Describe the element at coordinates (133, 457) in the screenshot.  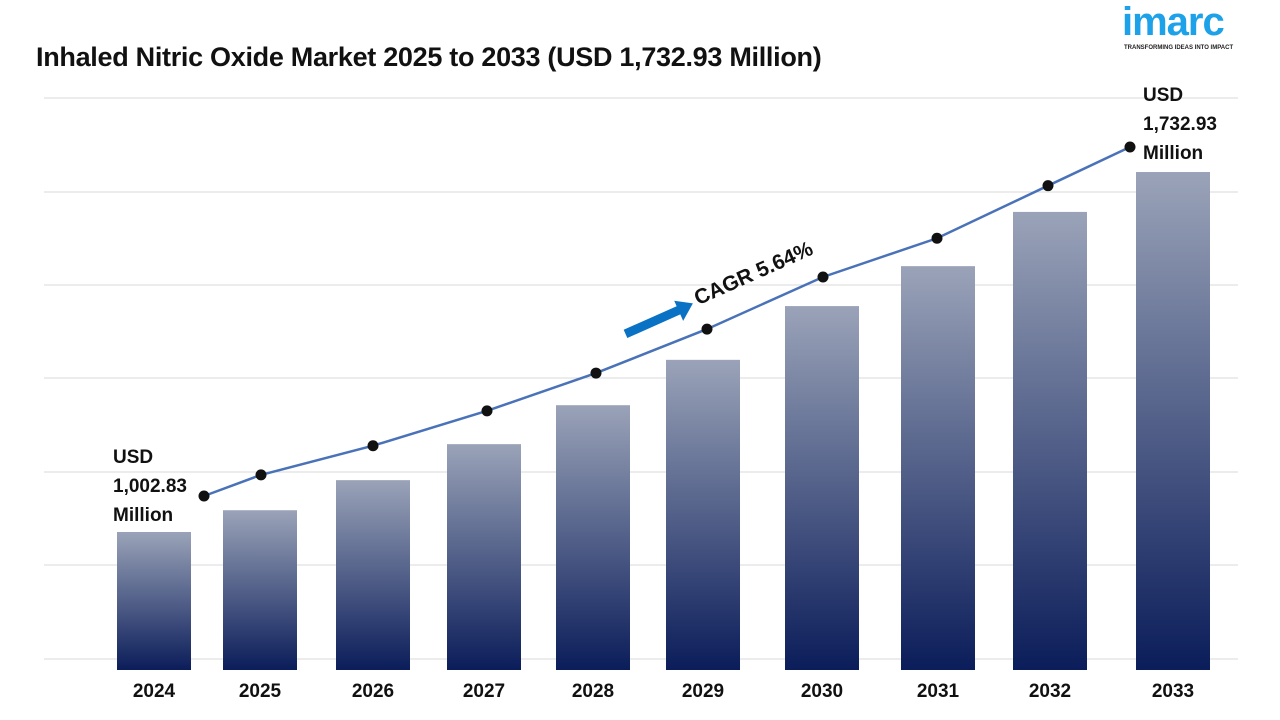
I see `start-label-line: USD` at that location.